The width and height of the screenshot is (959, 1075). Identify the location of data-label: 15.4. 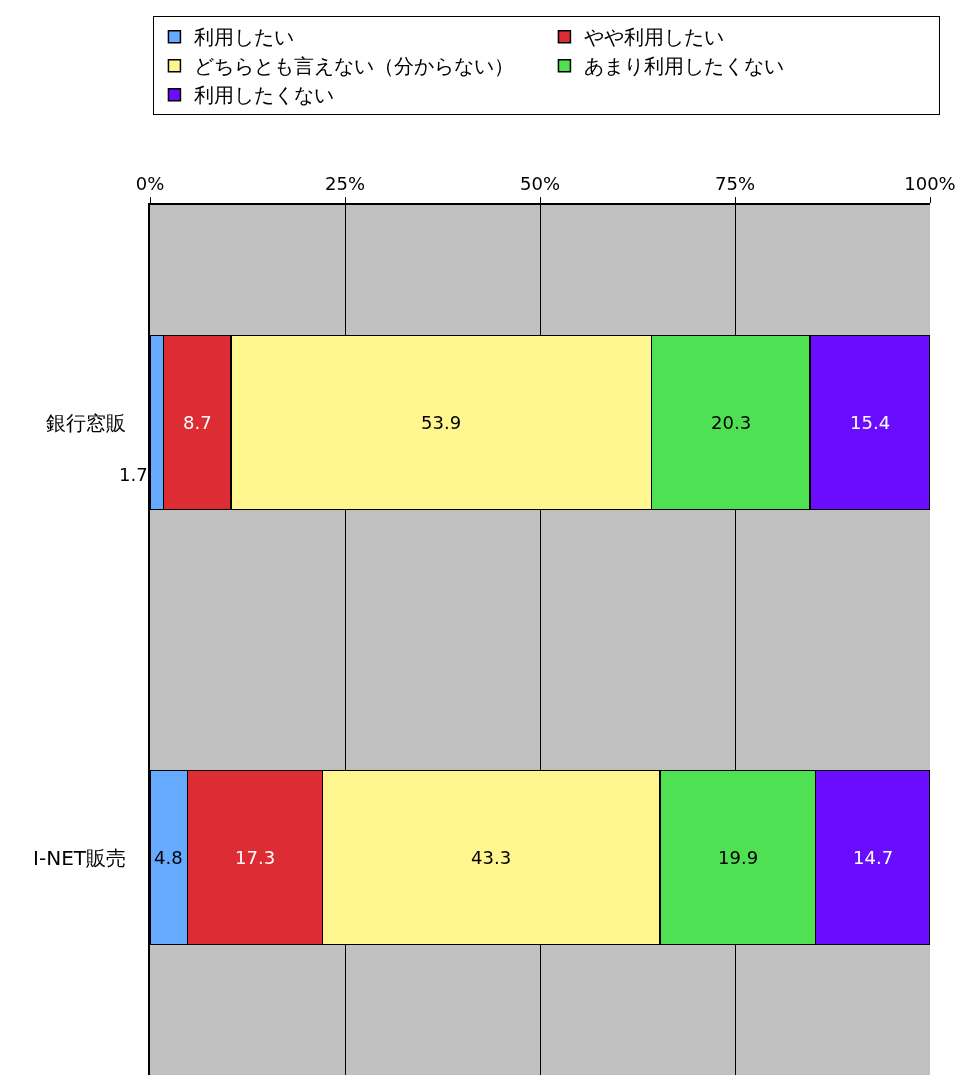
(870, 422).